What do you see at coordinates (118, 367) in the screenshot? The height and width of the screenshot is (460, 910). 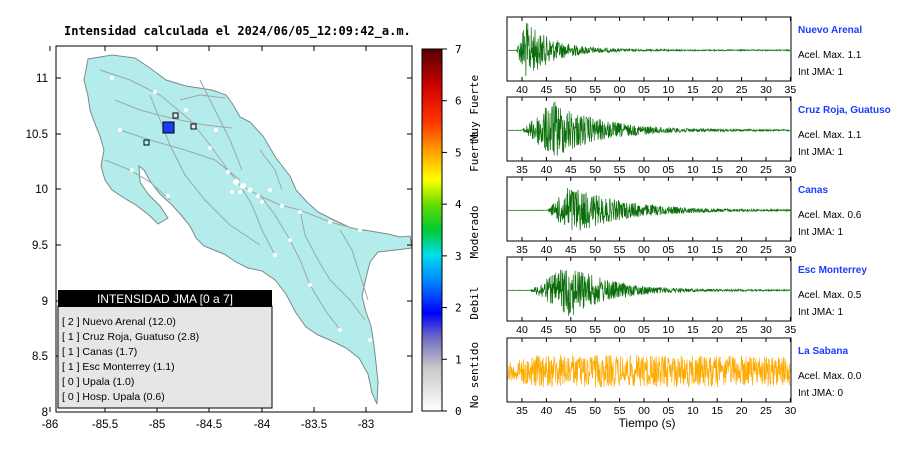 I see `legend-row: [ 1 ] Esc Monterrey (1.1)` at bounding box center [118, 367].